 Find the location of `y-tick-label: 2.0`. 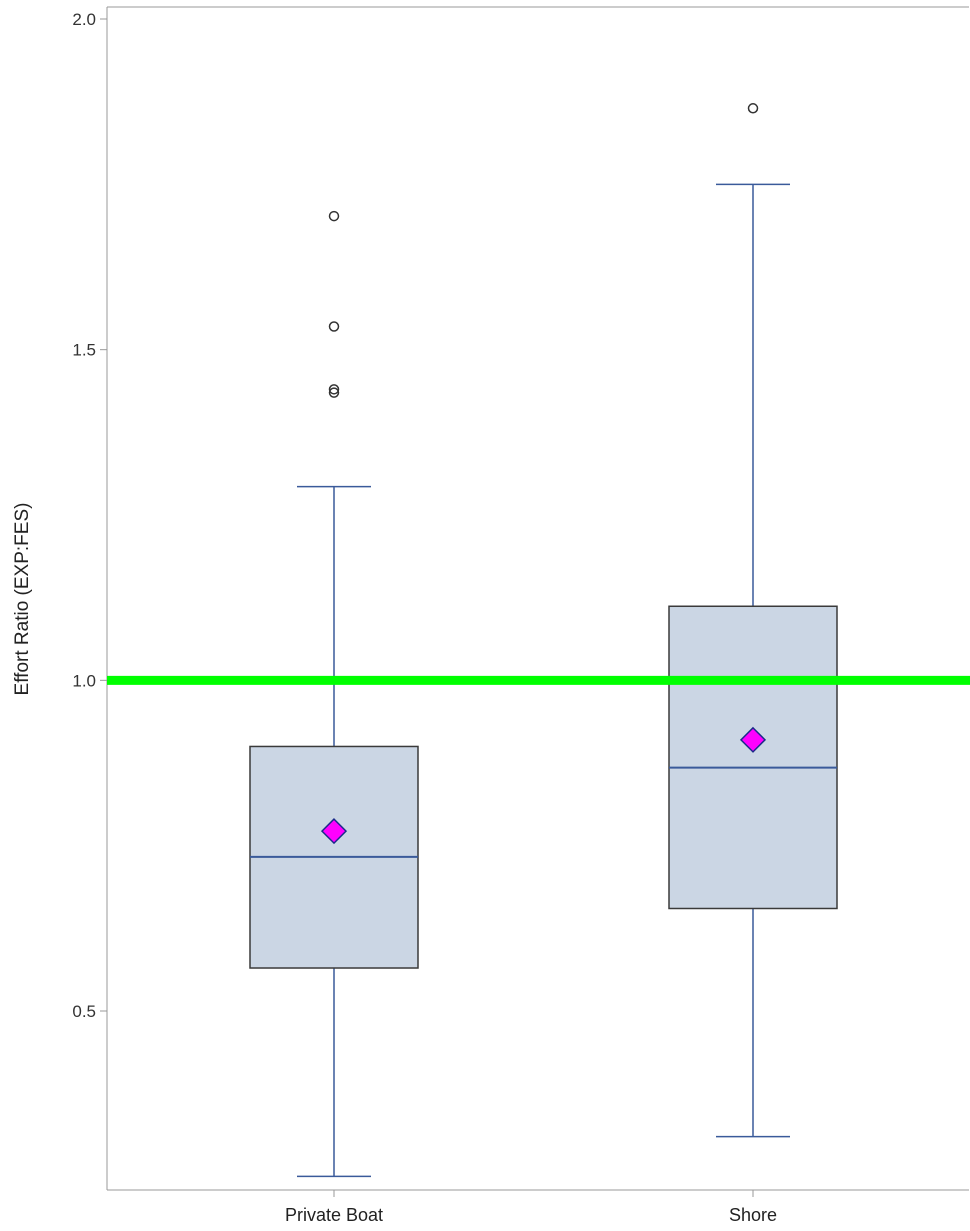

y-tick-label: 2.0 is located at coordinates (84, 19).